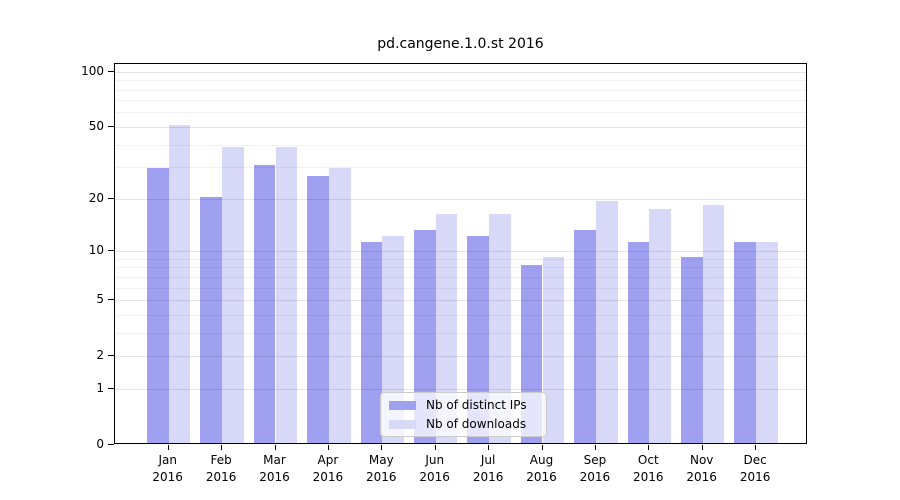  Describe the element at coordinates (221, 469) in the screenshot. I see `x-axis-tick-label: Feb 2016` at that location.